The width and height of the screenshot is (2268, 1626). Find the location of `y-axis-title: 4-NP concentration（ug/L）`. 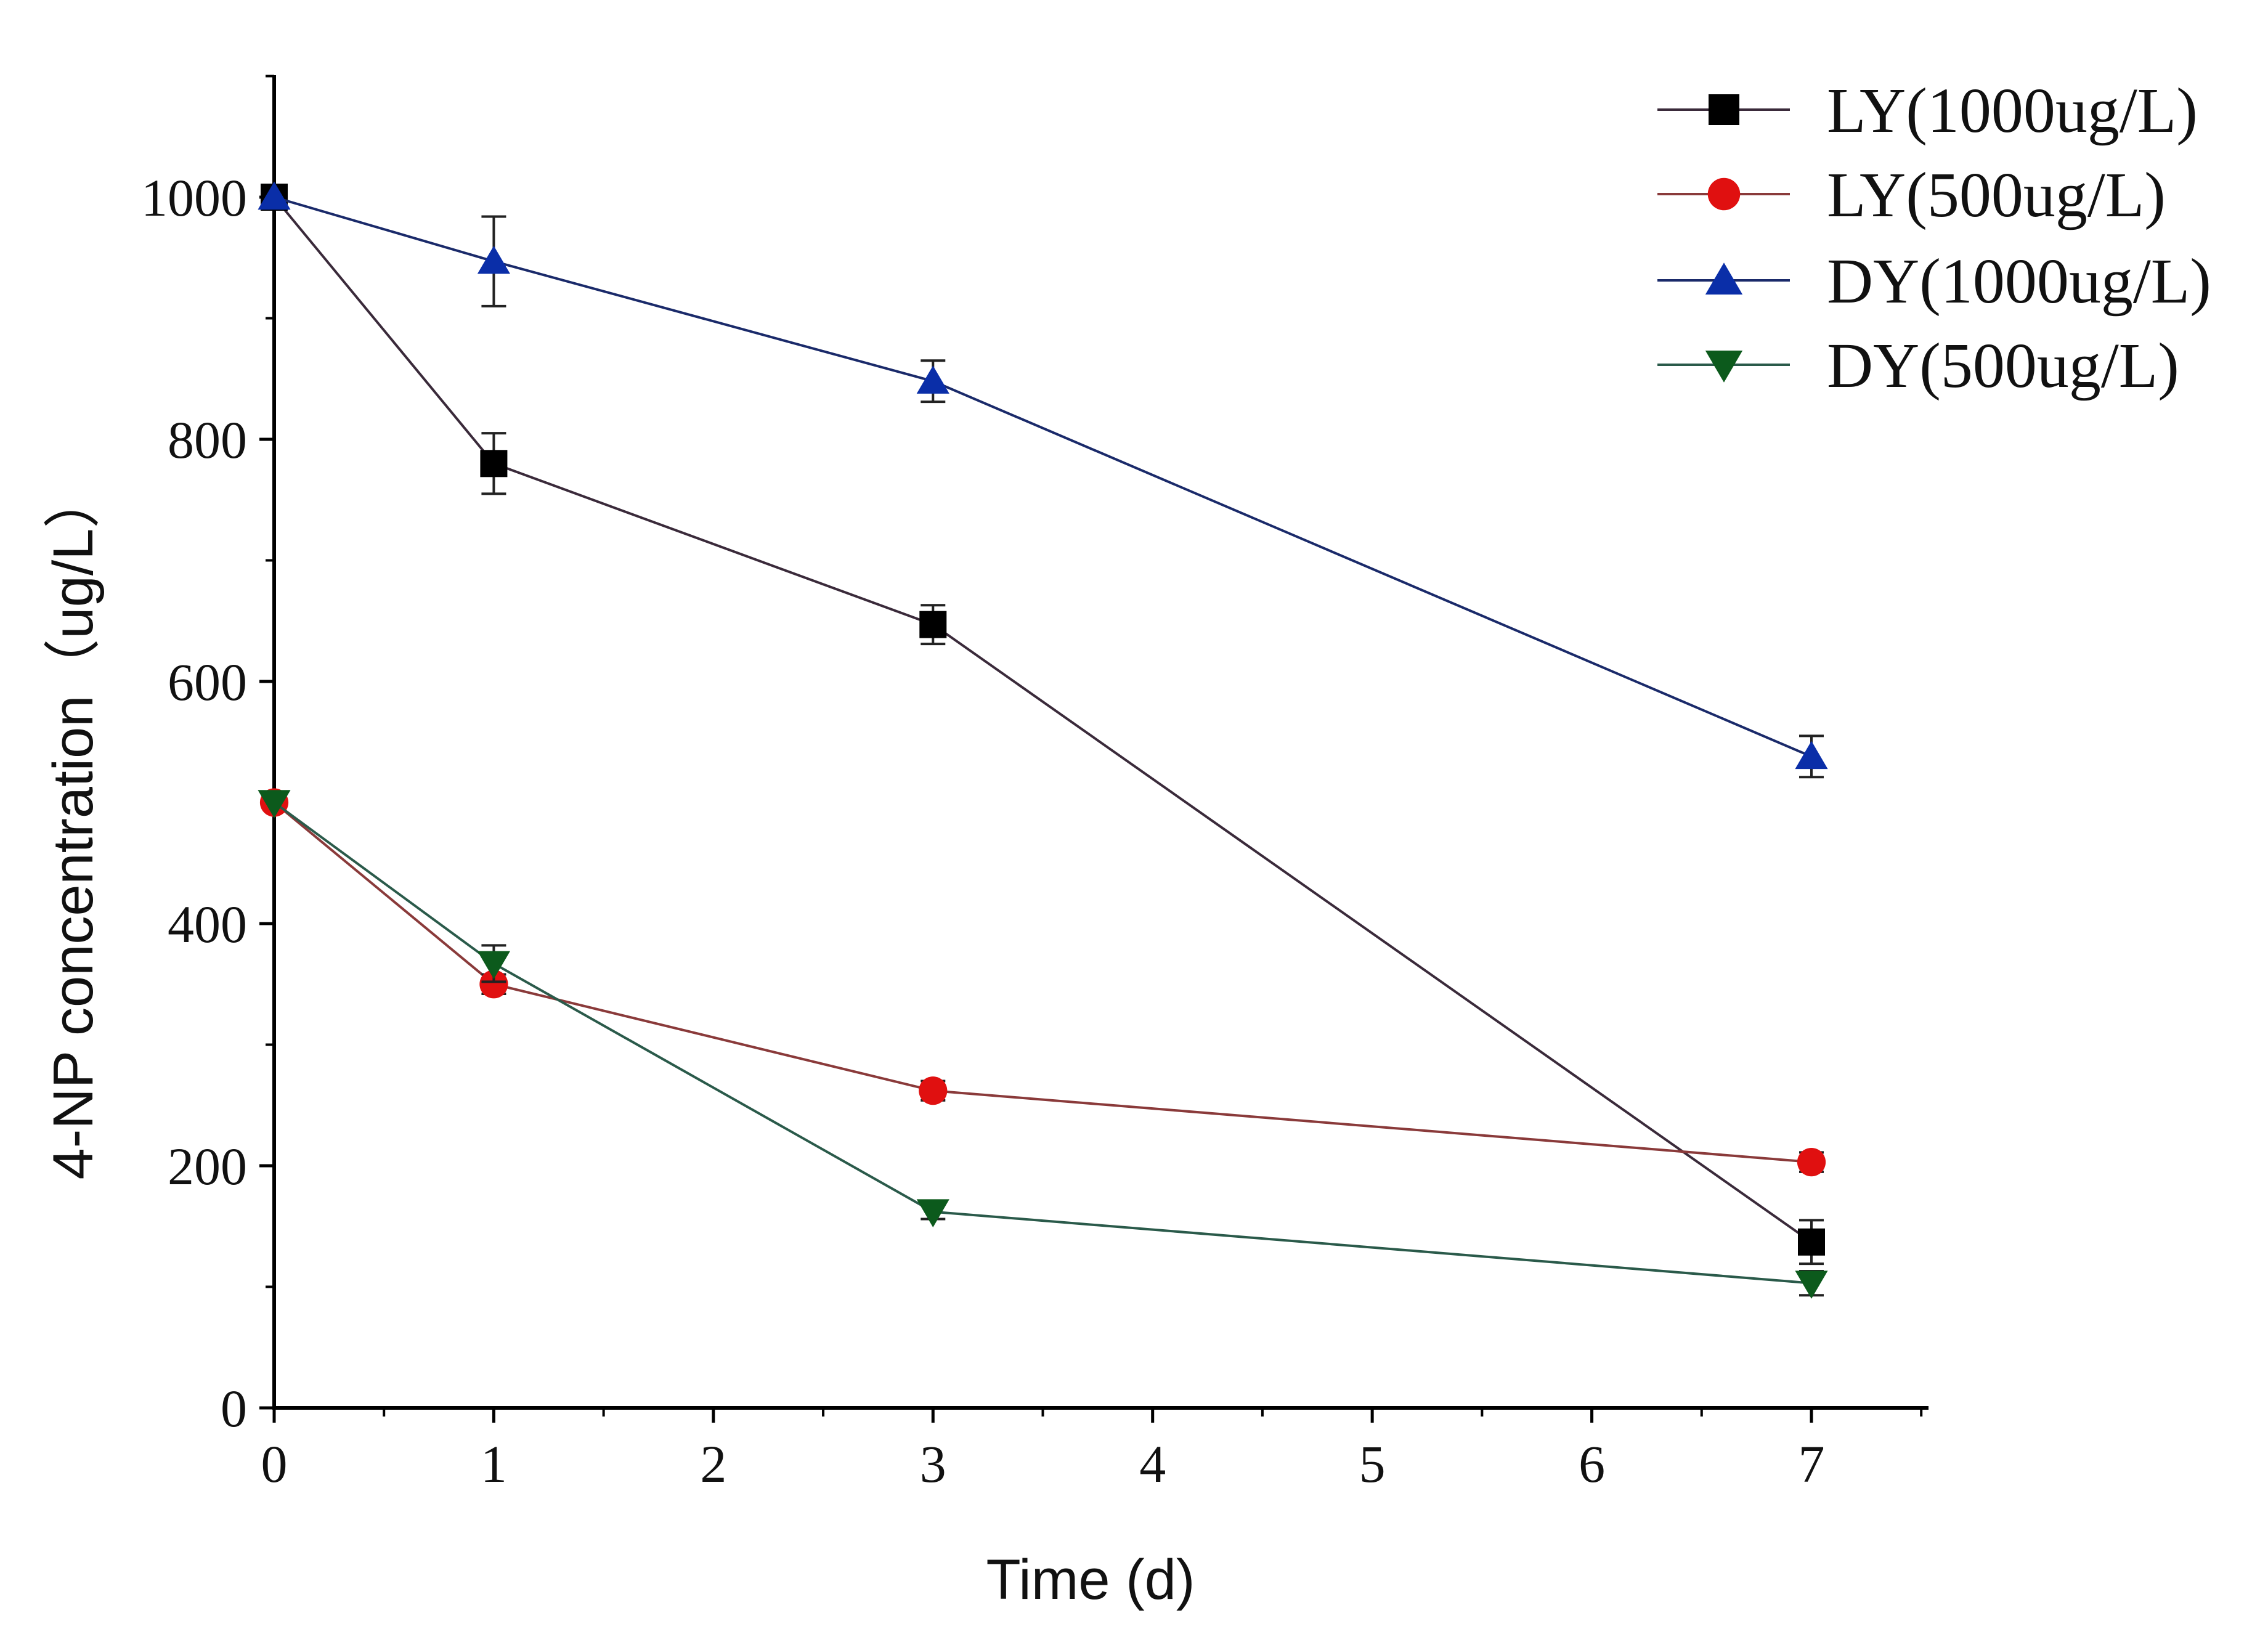

y-axis-title: 4-NP concentration（ug/L） is located at coordinates (73, 826).